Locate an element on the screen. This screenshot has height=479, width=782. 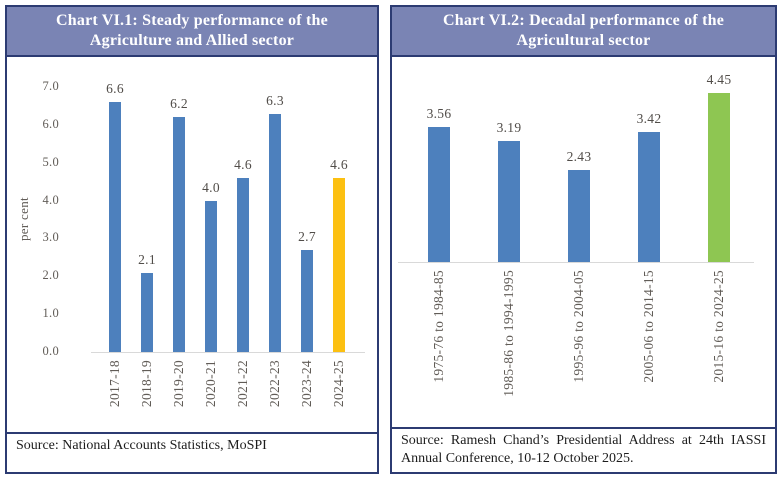
bar-value-label: 2.43 is located at coordinates (579, 156).